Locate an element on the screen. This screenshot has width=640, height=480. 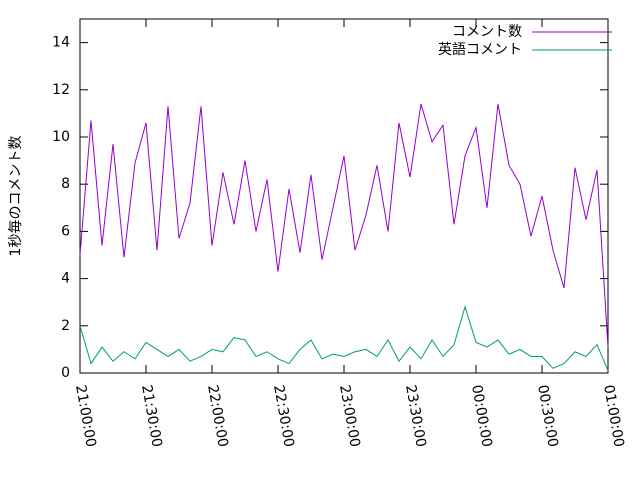
x-tick-label: 21:00:00 is located at coordinates (85, 416).